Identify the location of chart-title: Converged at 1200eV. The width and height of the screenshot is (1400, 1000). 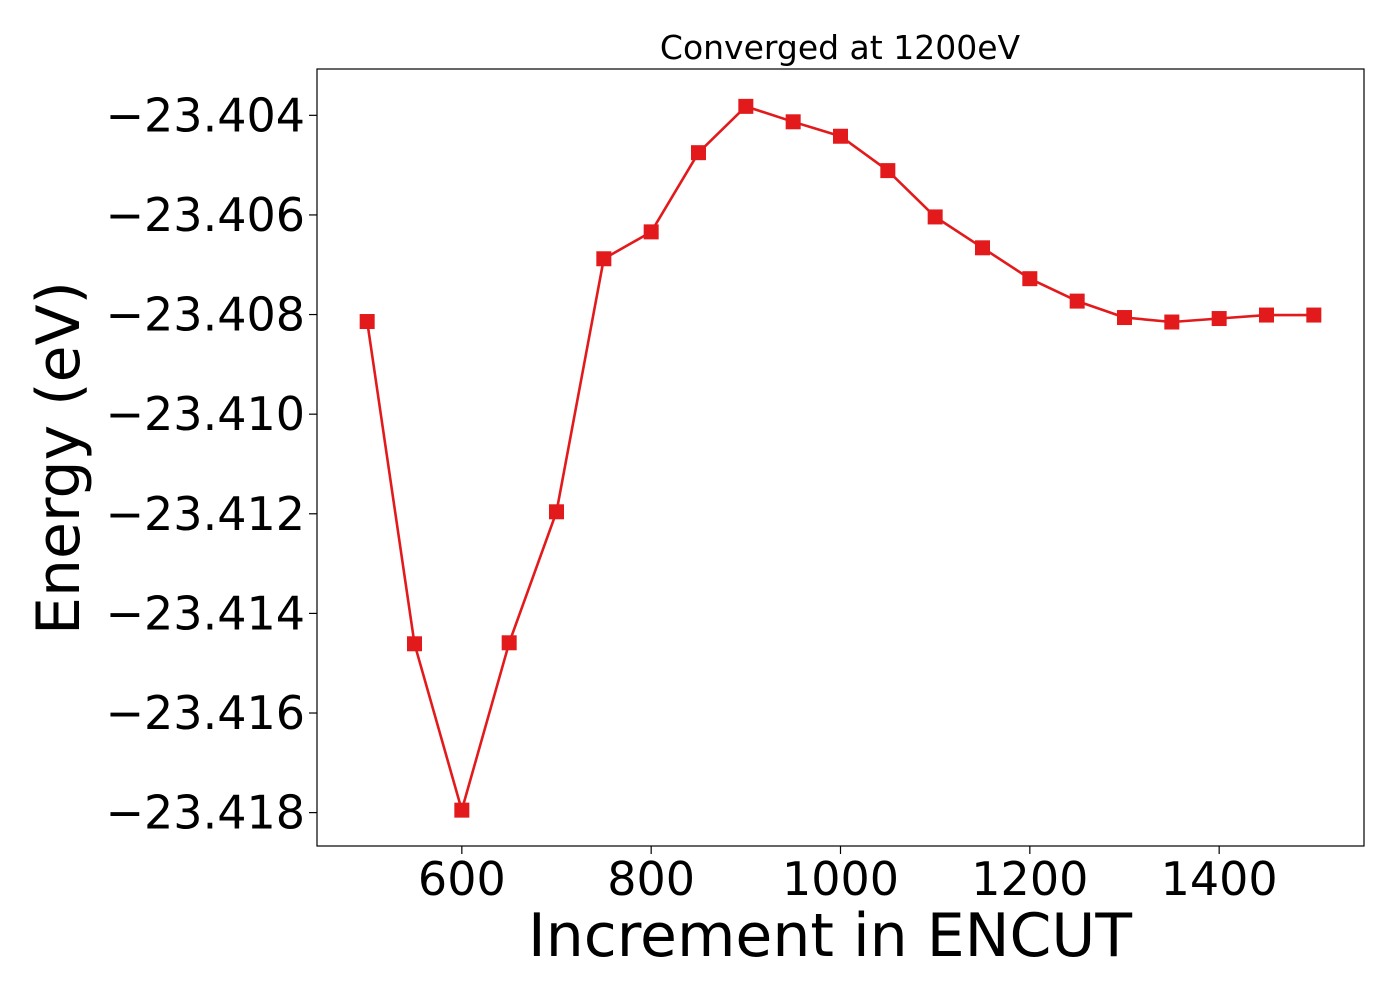
(840, 47).